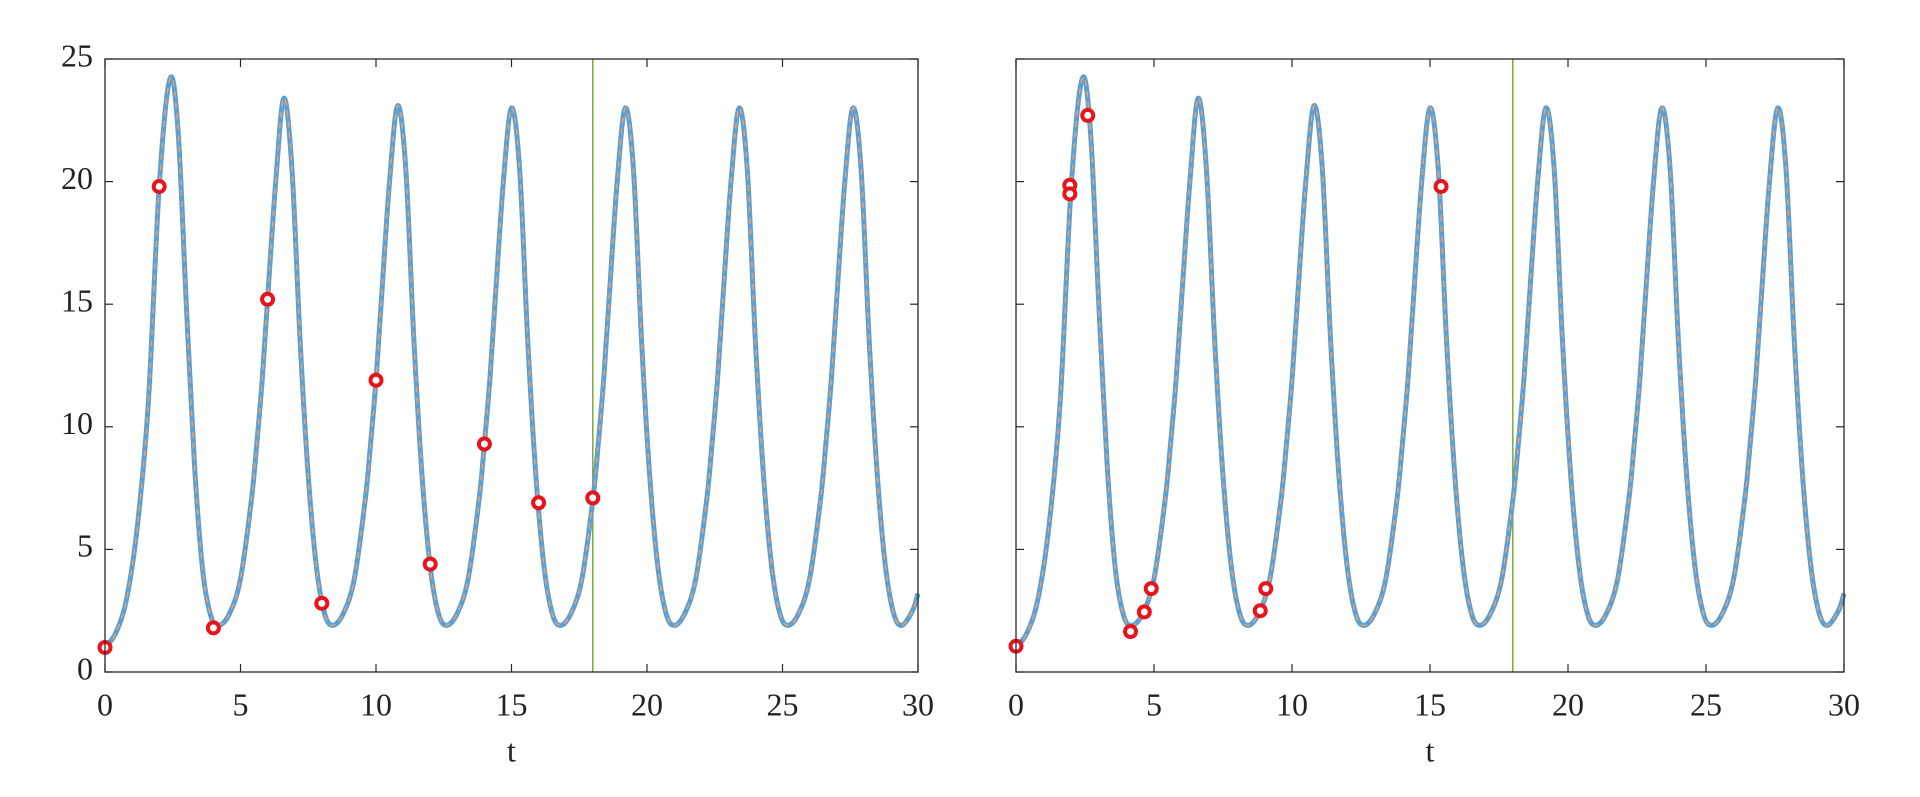 The height and width of the screenshot is (797, 1920). Describe the element at coordinates (77, 55) in the screenshot. I see `y-tick-label: 25` at that location.